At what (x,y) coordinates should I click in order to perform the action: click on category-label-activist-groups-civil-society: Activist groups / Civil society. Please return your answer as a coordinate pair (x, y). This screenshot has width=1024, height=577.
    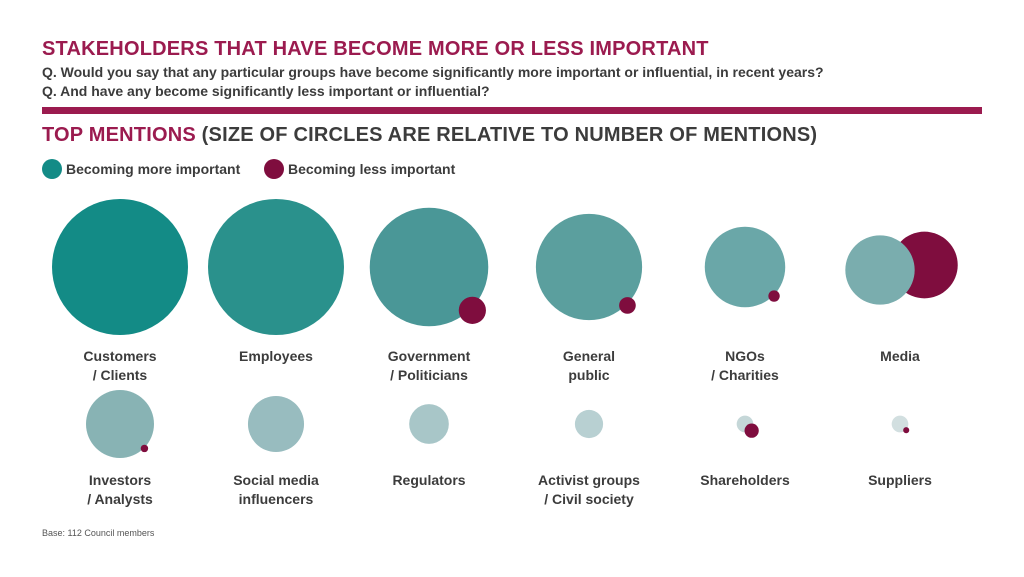
    Looking at the image, I should click on (589, 489).